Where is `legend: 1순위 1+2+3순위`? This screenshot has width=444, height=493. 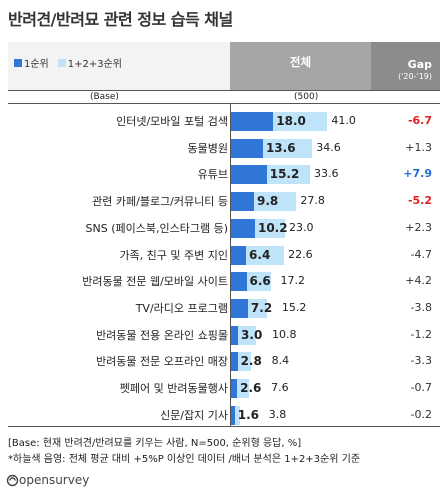
legend: 1순위 1+2+3순위 is located at coordinates (68, 62).